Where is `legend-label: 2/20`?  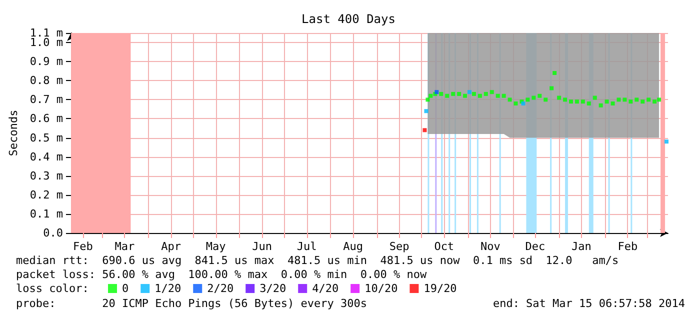
legend-label: 2/20 is located at coordinates (220, 288).